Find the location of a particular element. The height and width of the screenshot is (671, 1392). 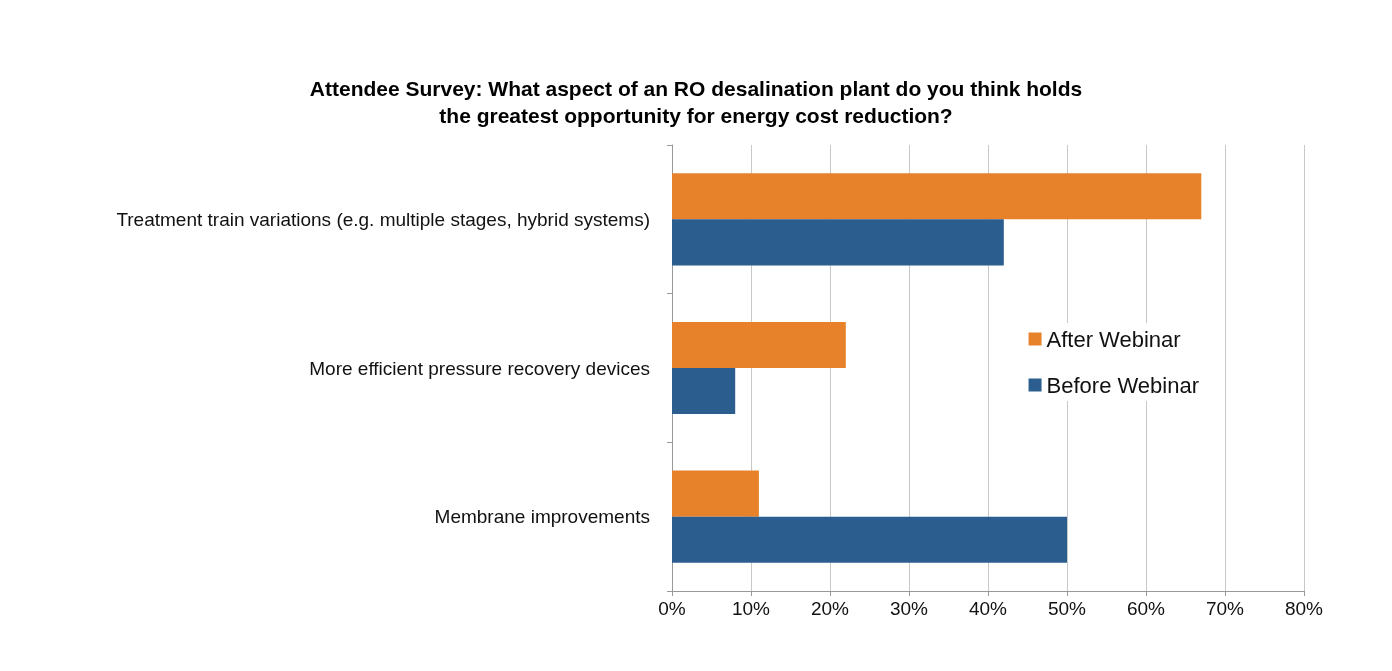

x-tick-label: 80% is located at coordinates (1304, 608).